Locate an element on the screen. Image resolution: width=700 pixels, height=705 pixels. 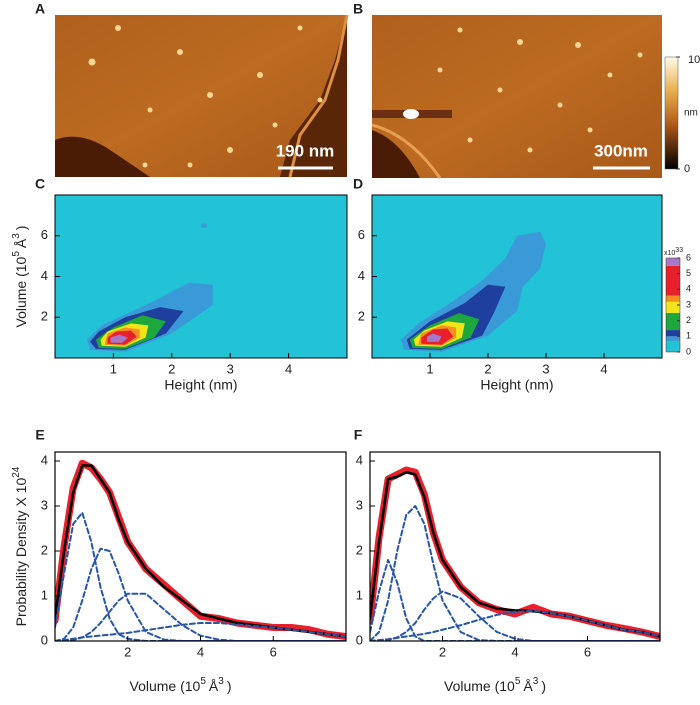
colorbar-tick-label: 5 is located at coordinates (688, 273).